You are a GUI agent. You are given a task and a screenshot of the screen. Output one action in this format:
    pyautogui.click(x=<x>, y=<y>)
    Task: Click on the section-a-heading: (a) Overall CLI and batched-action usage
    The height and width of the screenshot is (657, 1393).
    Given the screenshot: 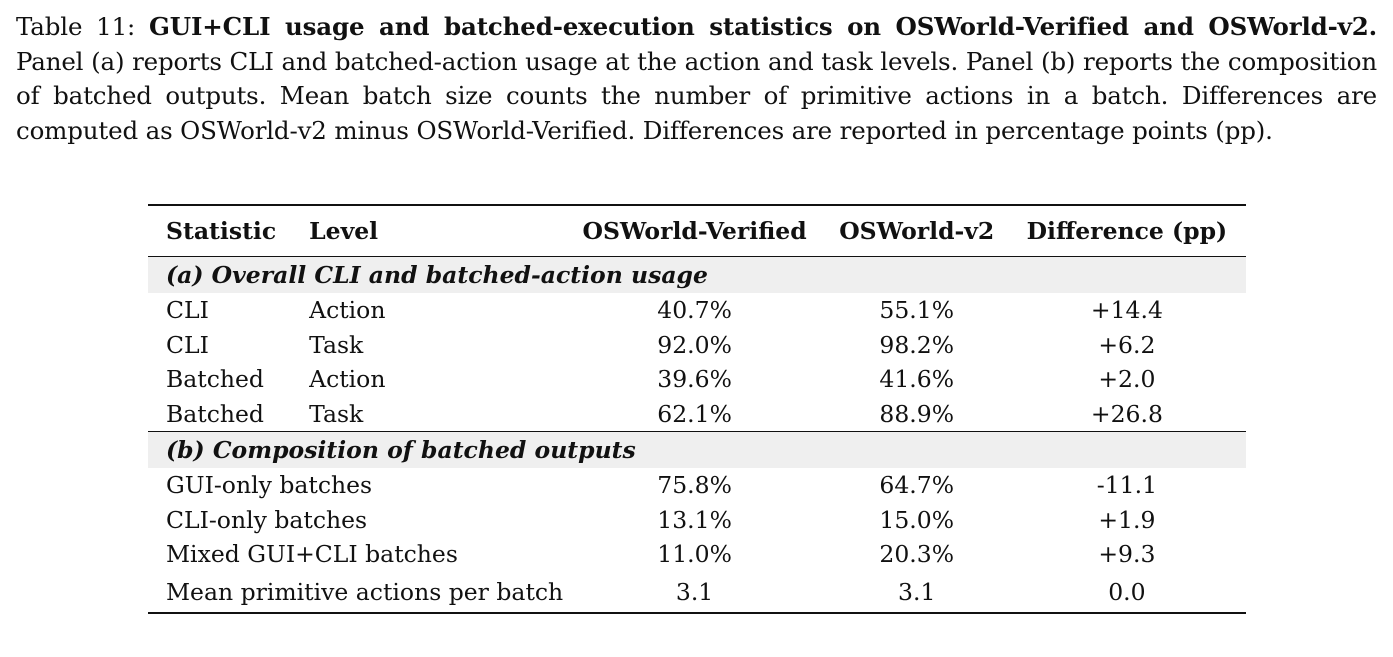 What is the action you would take?
    pyautogui.click(x=697, y=274)
    